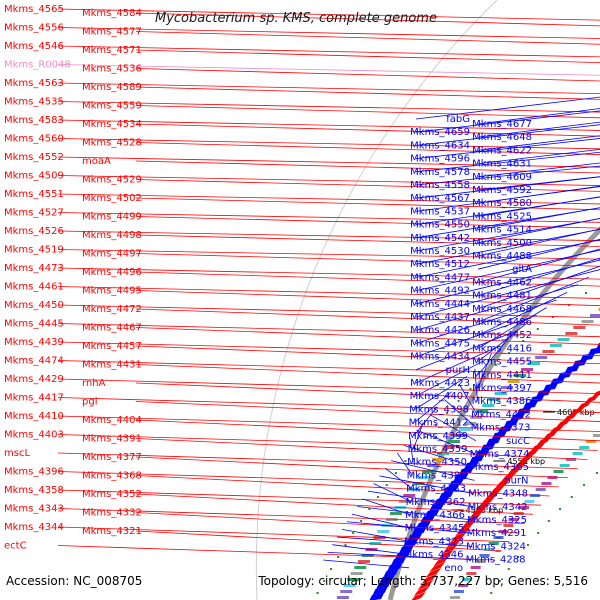 Image resolution: width=600 pixels, height=600 pixels. I want to click on gene-label: Mkms_4559, so click(112, 106).